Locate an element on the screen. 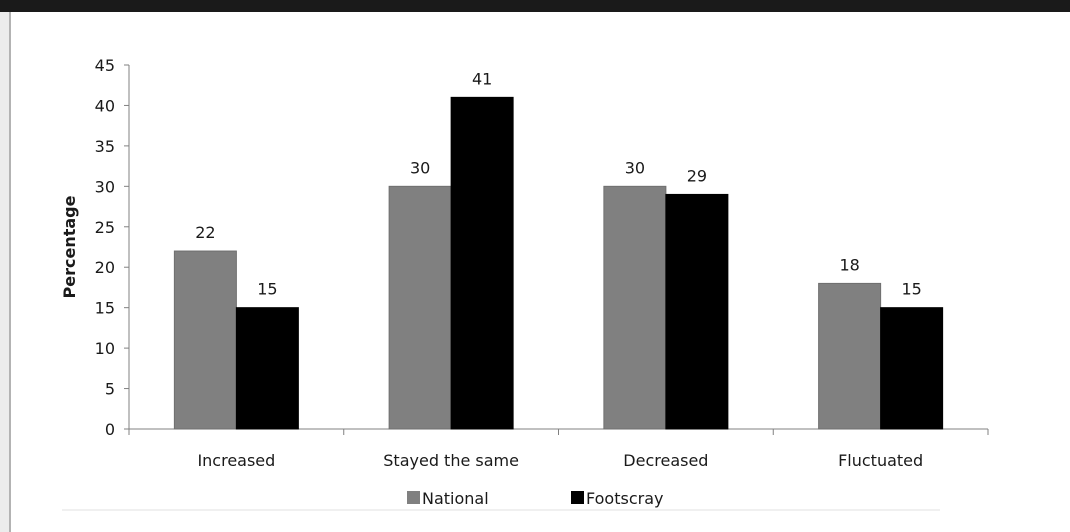 Image resolution: width=1070 pixels, height=532 pixels. legend-label-national: National is located at coordinates (455, 498).